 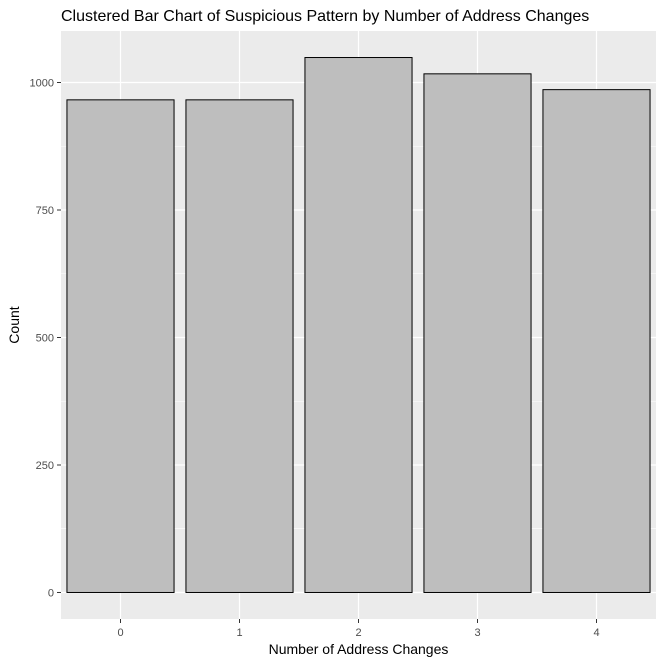 What do you see at coordinates (358, 633) in the screenshot?
I see `x-tick-label: 2` at bounding box center [358, 633].